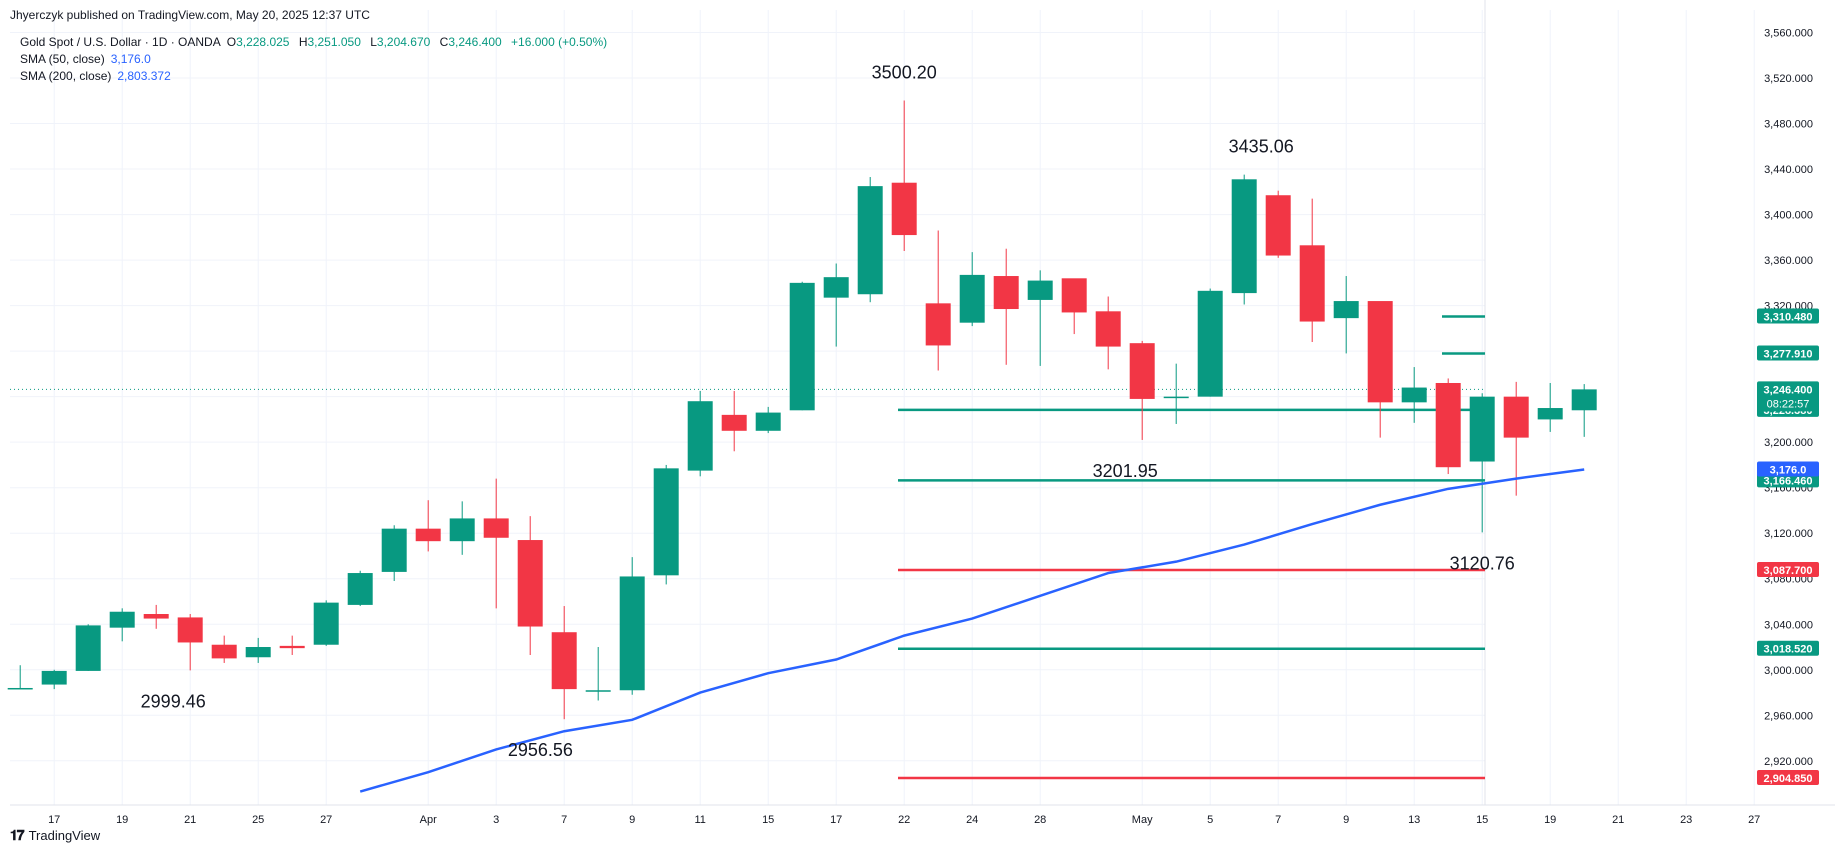 This screenshot has height=850, width=1835. Describe the element at coordinates (64, 835) in the screenshot. I see `tradingview-brand: TradingView` at that location.